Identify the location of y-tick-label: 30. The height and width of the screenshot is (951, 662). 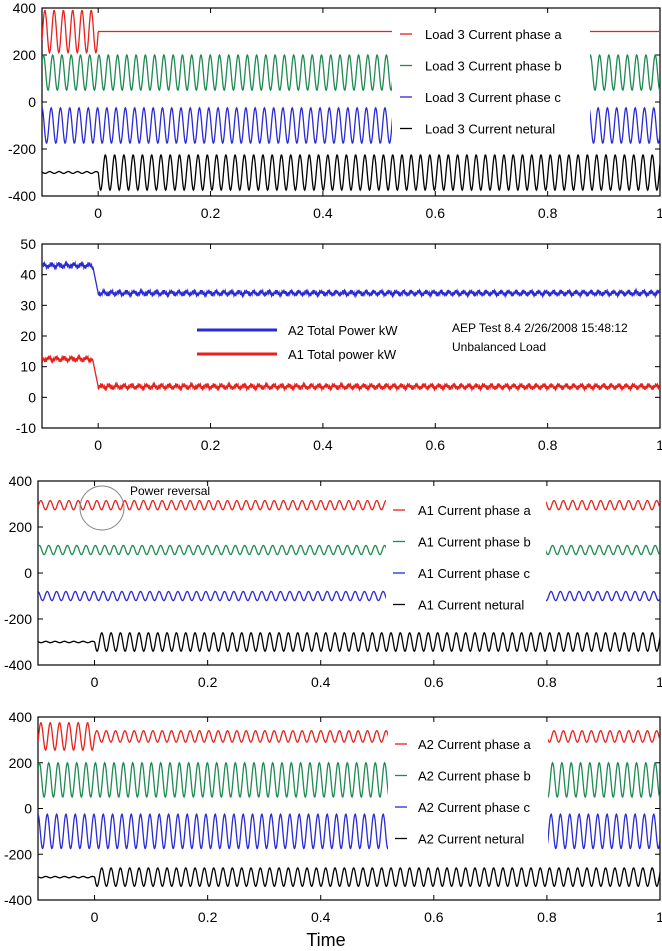
(28, 305).